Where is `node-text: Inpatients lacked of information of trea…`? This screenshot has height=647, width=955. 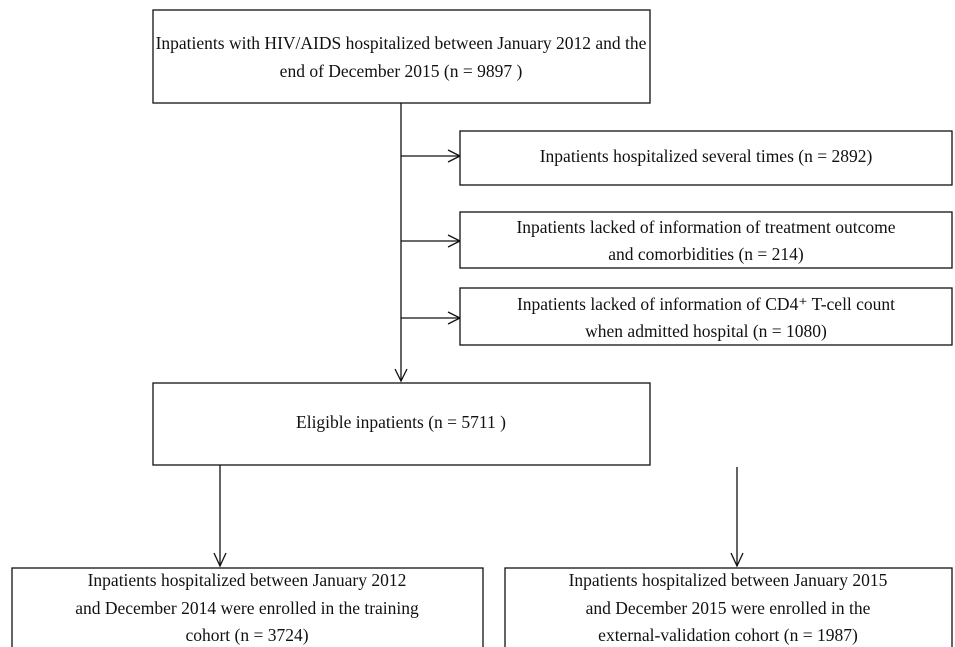
node-text: Inpatients lacked of information of trea… is located at coordinates (705, 227).